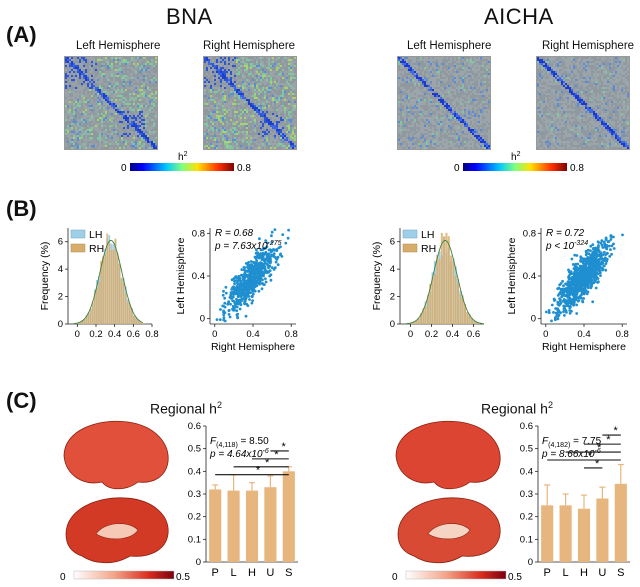 Image resolution: width=640 pixels, height=587 pixels. I want to click on aicha-y-tick-label: 4, so click(392, 269).